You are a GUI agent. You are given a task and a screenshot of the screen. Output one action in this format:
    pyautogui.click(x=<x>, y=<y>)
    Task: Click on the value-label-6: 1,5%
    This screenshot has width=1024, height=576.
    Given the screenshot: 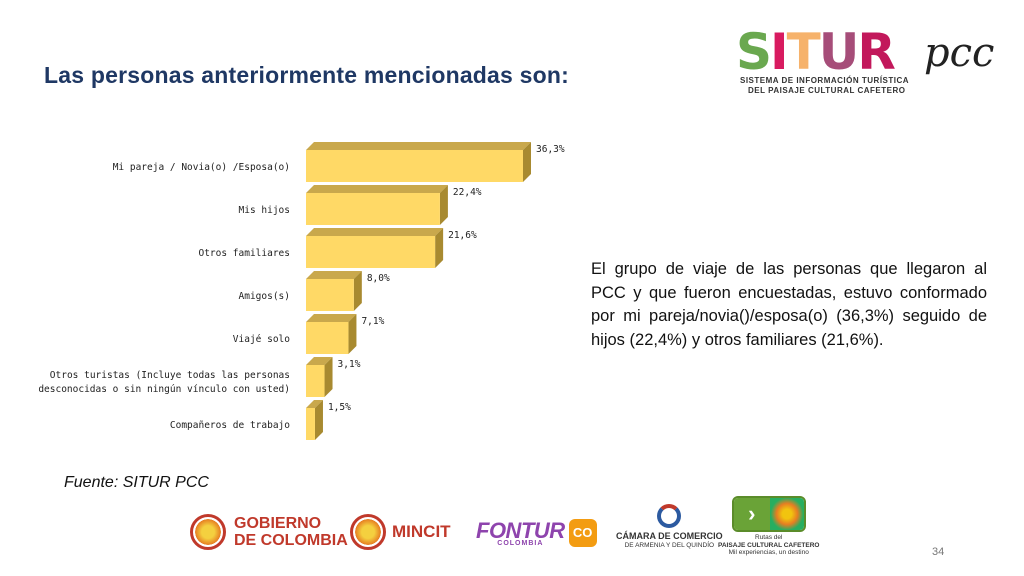 What is the action you would take?
    pyautogui.click(x=339, y=407)
    